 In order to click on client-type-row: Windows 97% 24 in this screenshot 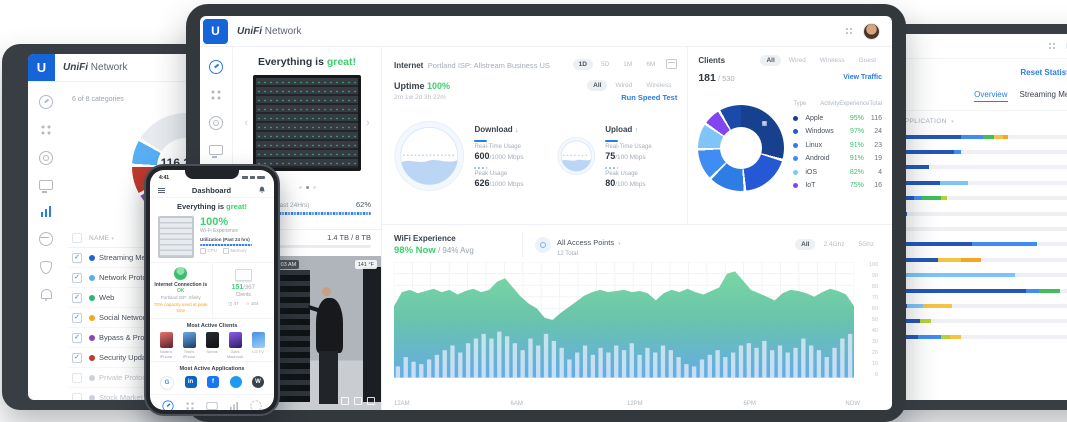, I will do `click(837, 132)`.